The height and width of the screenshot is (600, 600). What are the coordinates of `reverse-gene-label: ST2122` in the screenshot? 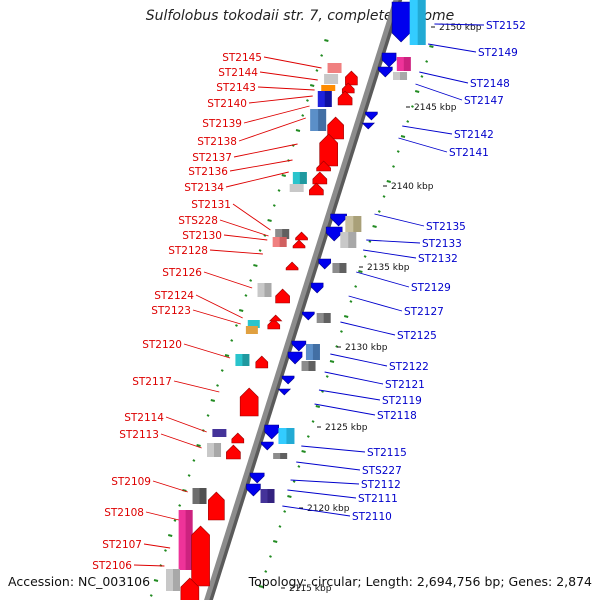 It's located at (409, 367).